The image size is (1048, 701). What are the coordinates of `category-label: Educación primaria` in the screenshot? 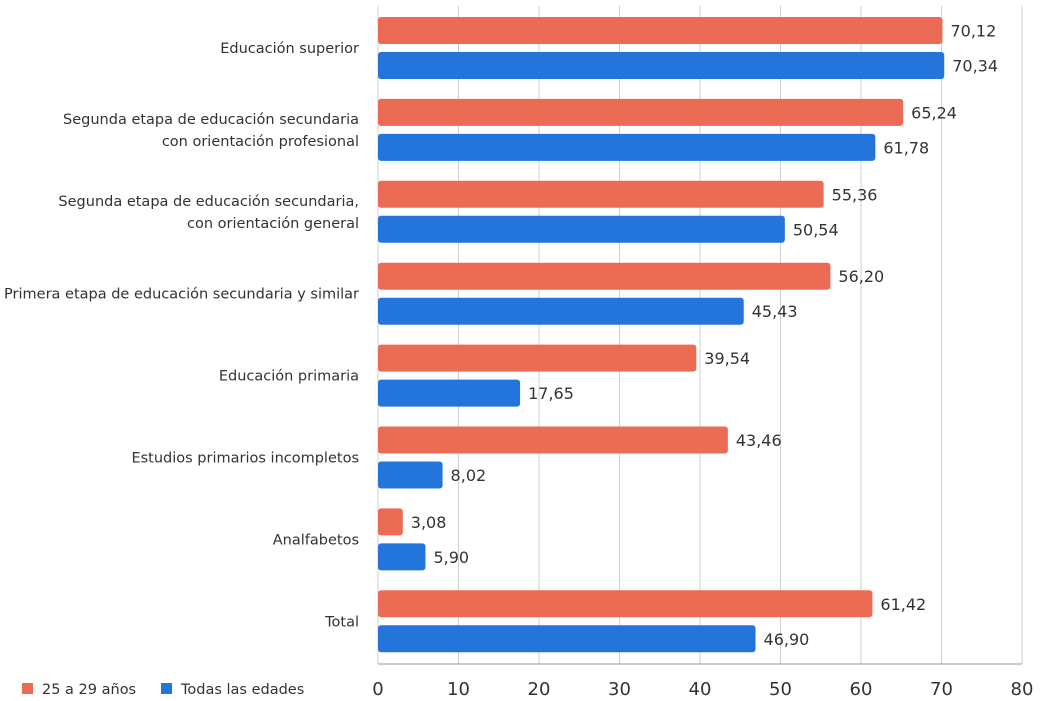 It's located at (289, 377).